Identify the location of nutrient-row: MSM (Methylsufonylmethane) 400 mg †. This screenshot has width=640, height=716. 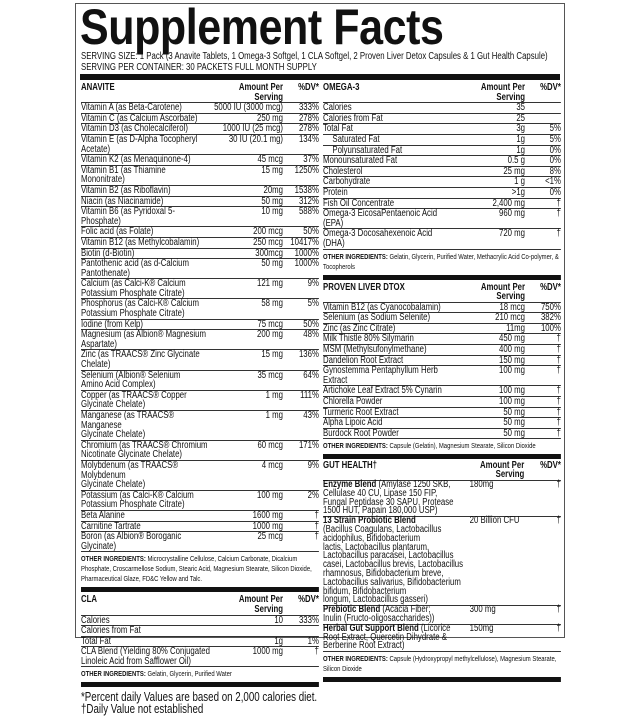
(442, 350).